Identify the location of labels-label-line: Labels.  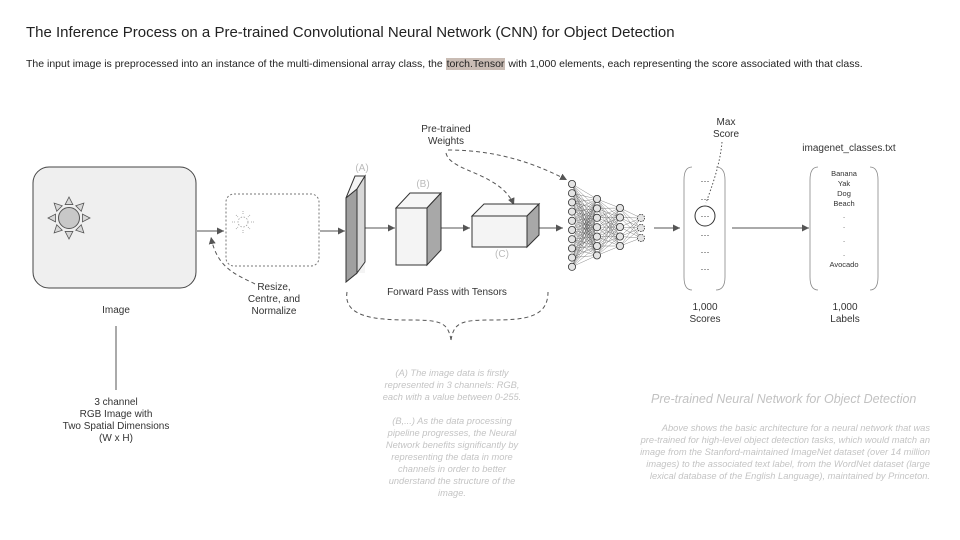
(845, 319).